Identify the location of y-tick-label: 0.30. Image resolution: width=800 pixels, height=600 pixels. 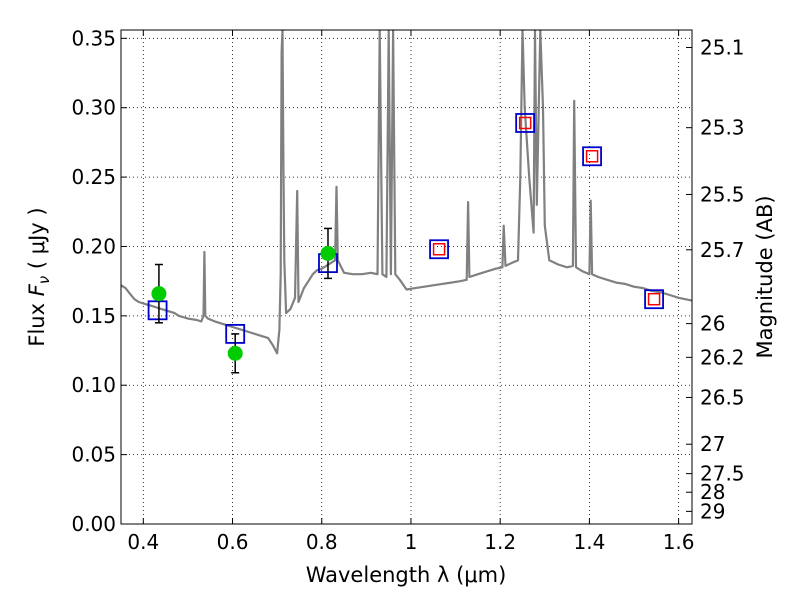
(93, 108).